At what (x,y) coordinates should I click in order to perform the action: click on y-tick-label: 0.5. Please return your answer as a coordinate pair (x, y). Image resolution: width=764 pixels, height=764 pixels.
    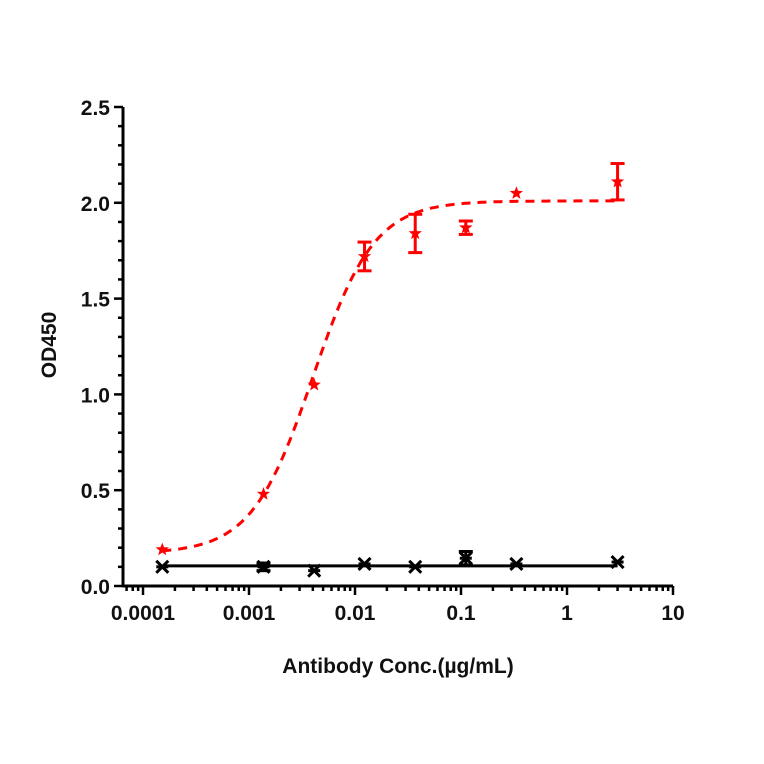
    Looking at the image, I should click on (96, 491).